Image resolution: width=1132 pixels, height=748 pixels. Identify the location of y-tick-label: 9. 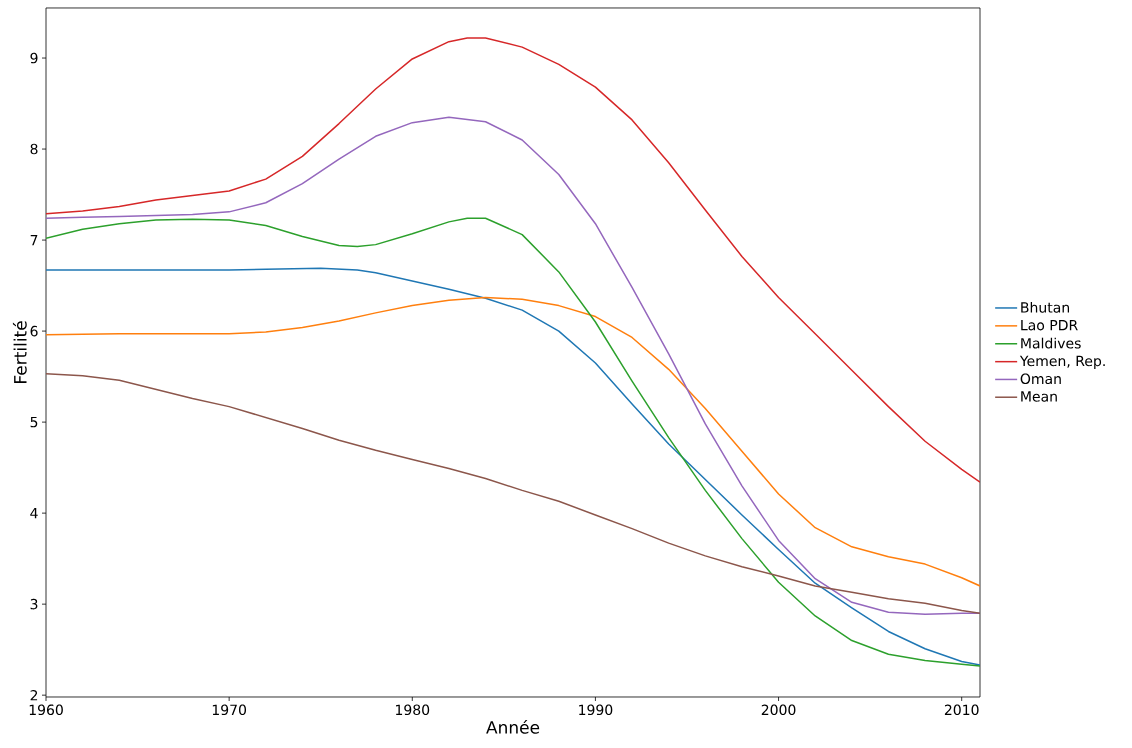
(34, 58).